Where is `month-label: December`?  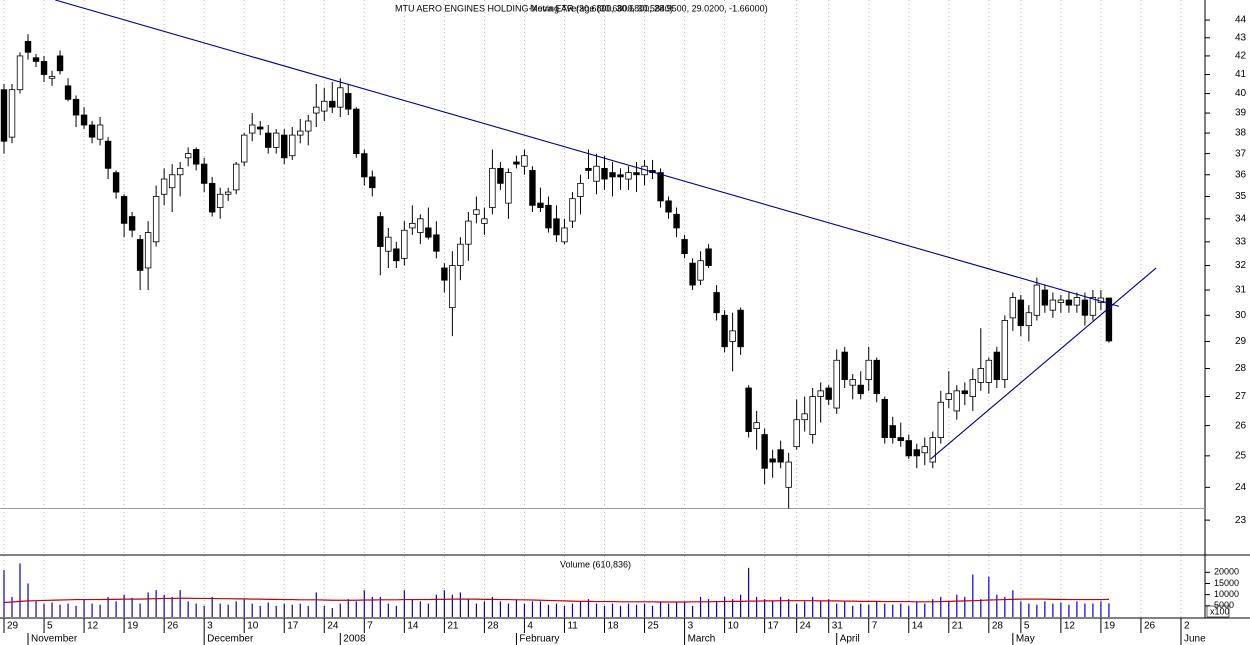
month-label: December is located at coordinates (230, 639).